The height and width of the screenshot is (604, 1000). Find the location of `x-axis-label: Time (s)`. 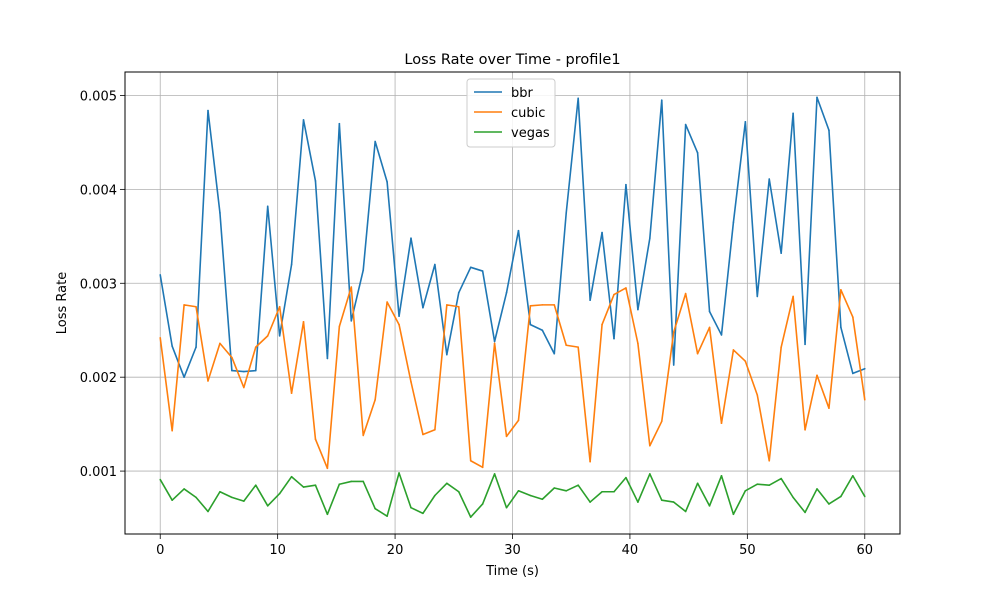

x-axis-label: Time (s) is located at coordinates (512, 571).